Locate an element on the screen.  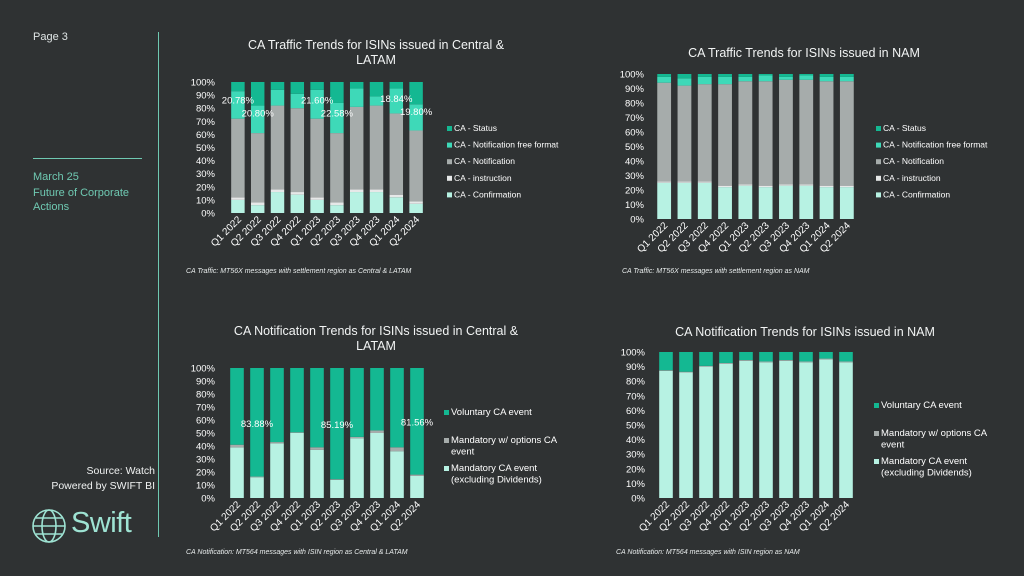
chart-title: LATAM is located at coordinates (376, 346).